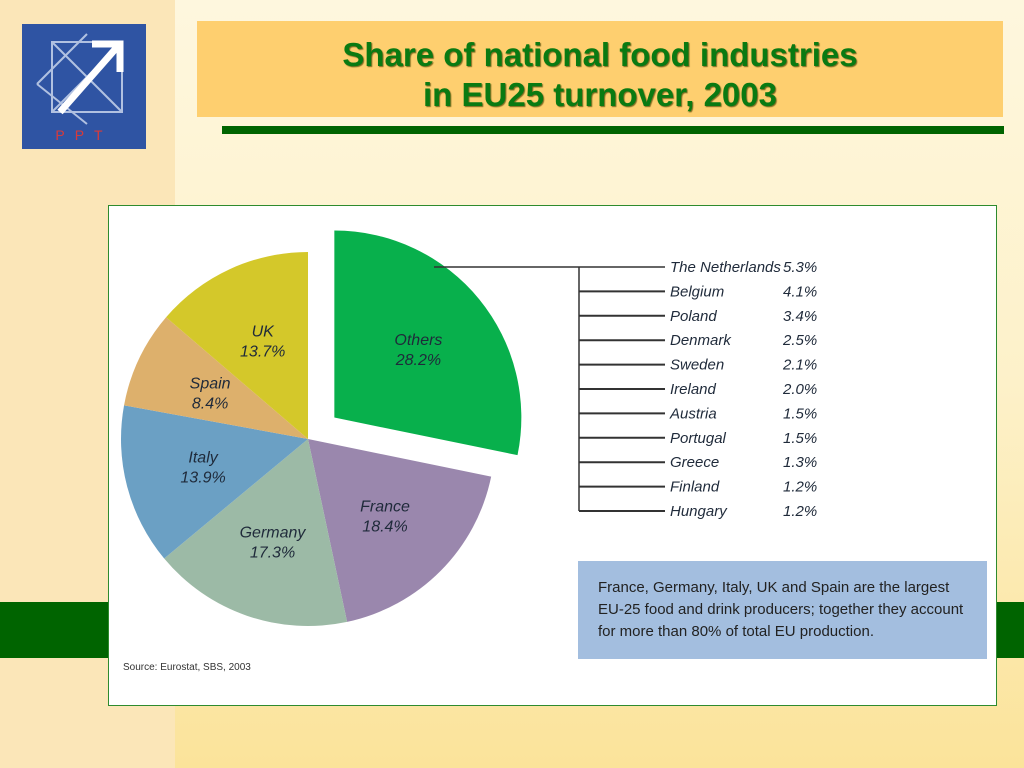  What do you see at coordinates (800, 462) in the screenshot?
I see `breakdown-value-greece: 1.3%` at bounding box center [800, 462].